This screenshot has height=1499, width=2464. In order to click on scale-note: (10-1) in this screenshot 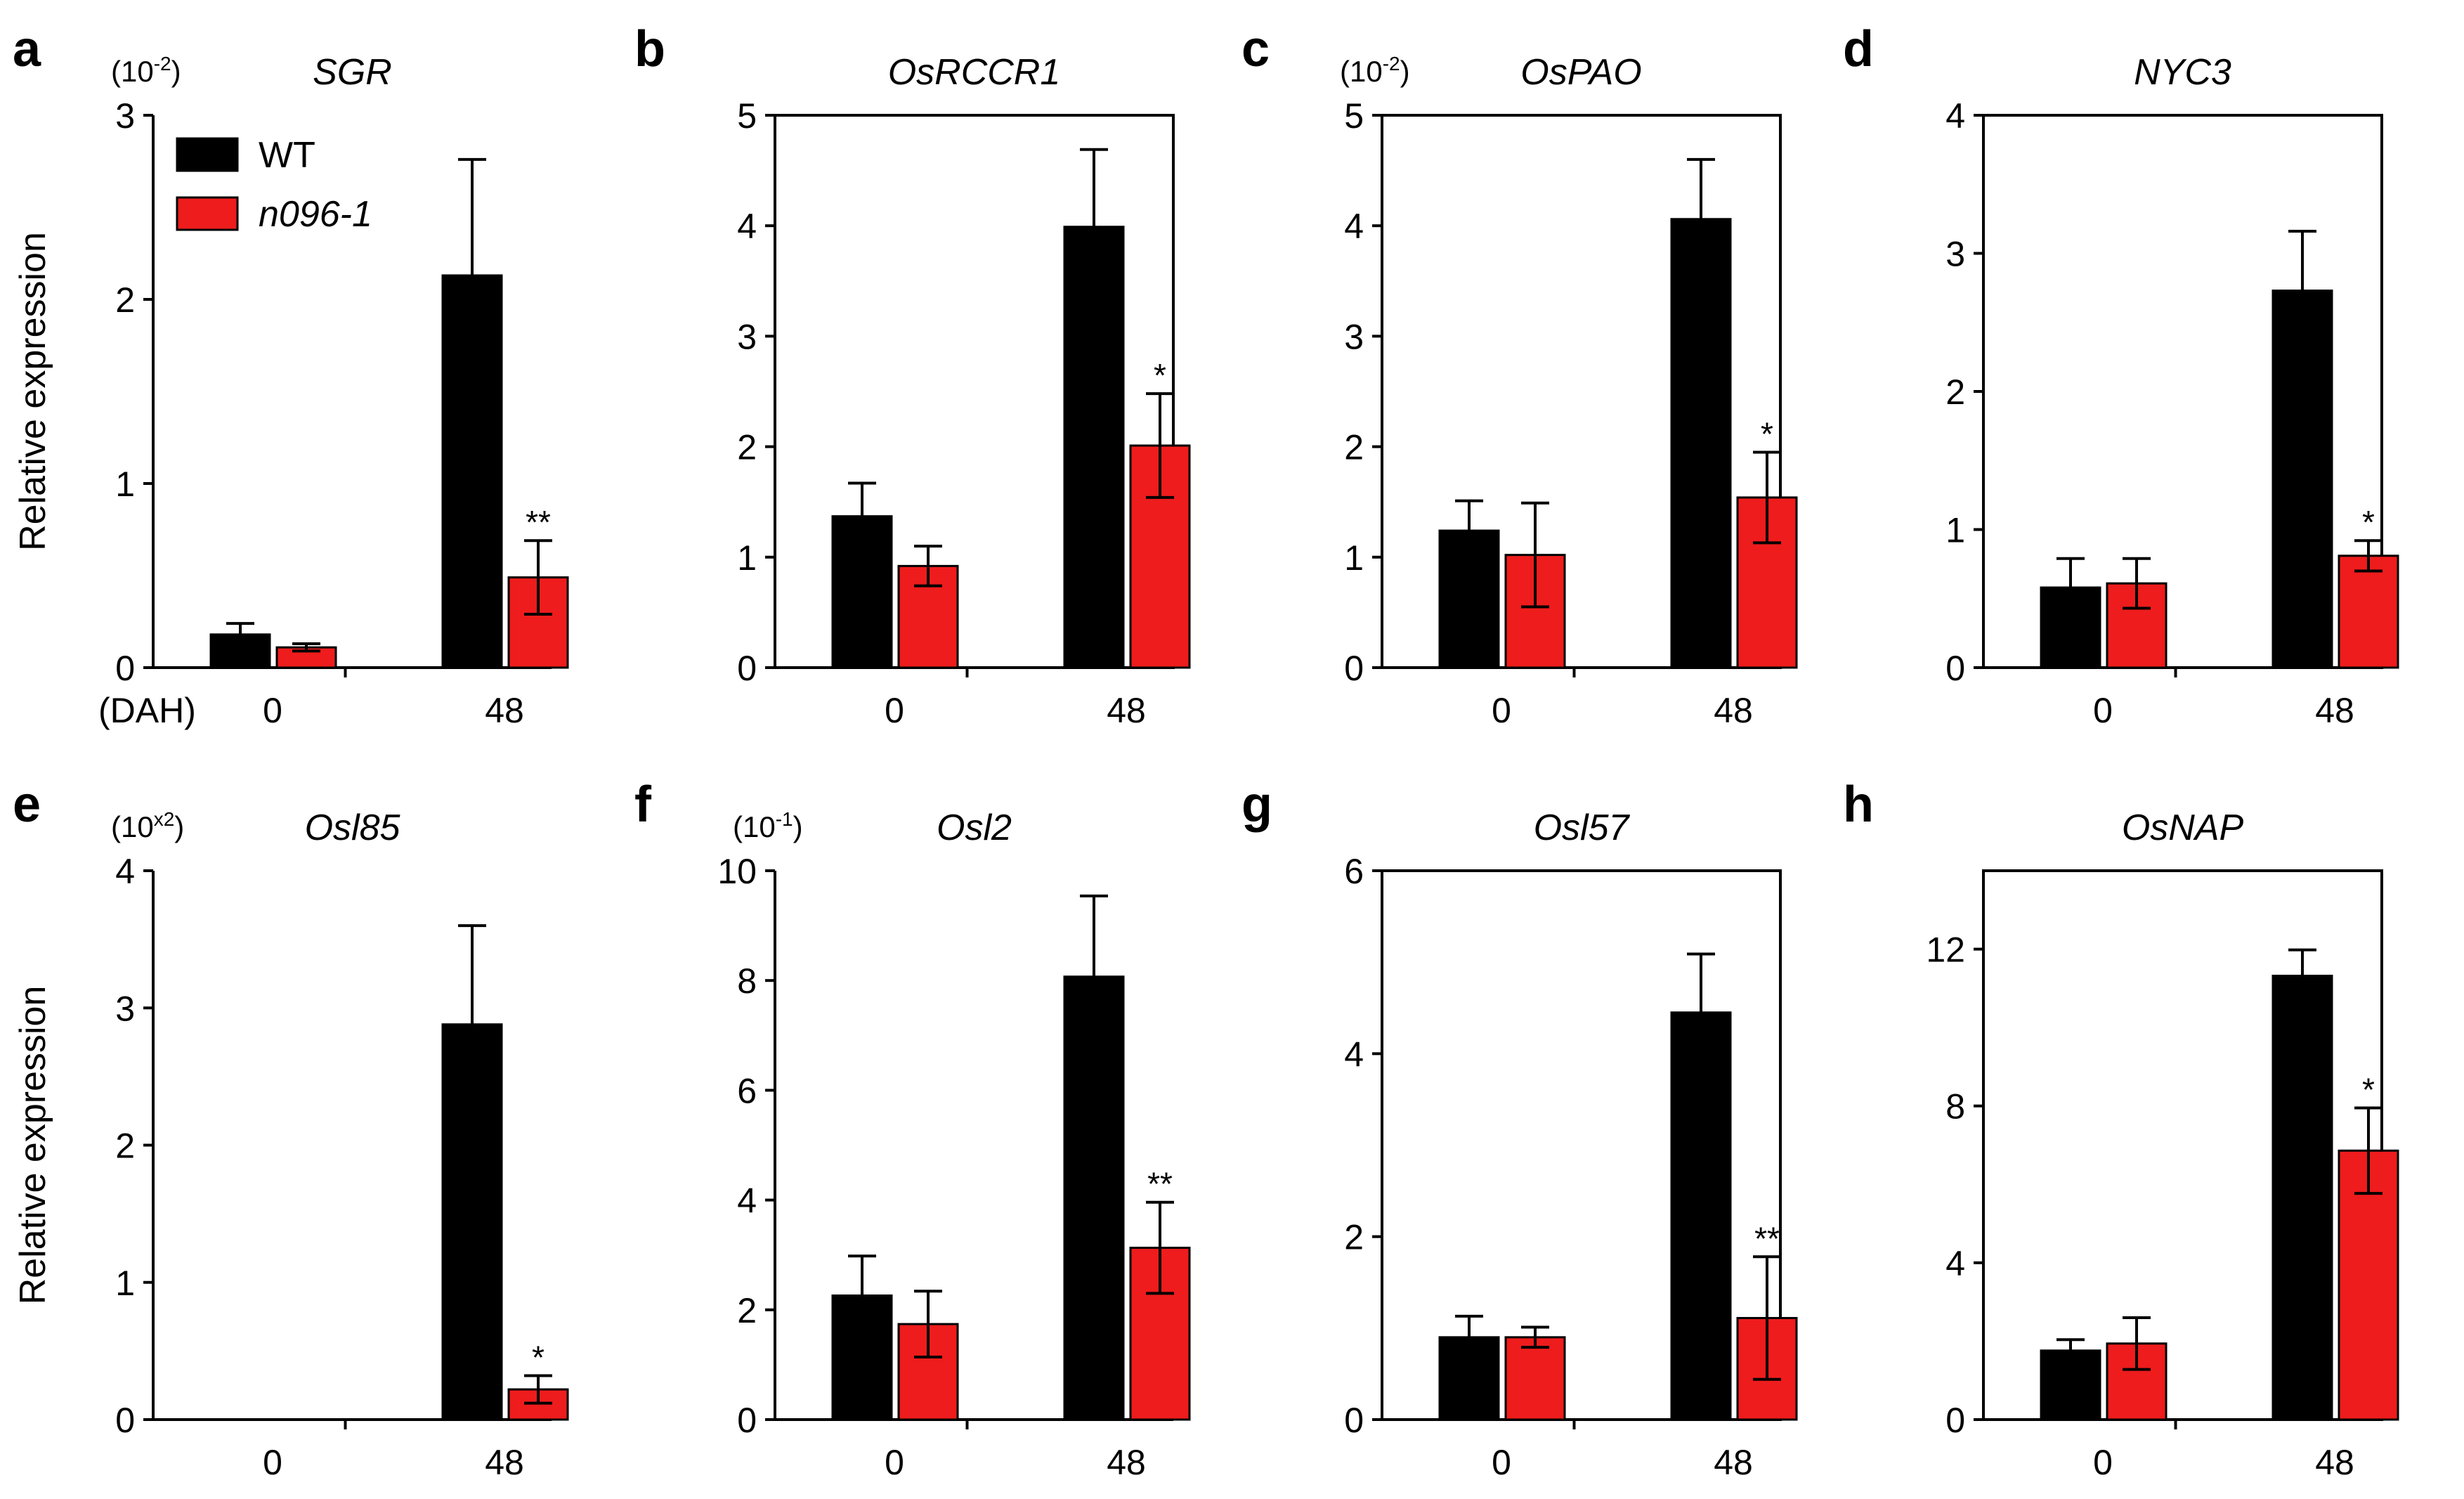, I will do `click(768, 825)`.